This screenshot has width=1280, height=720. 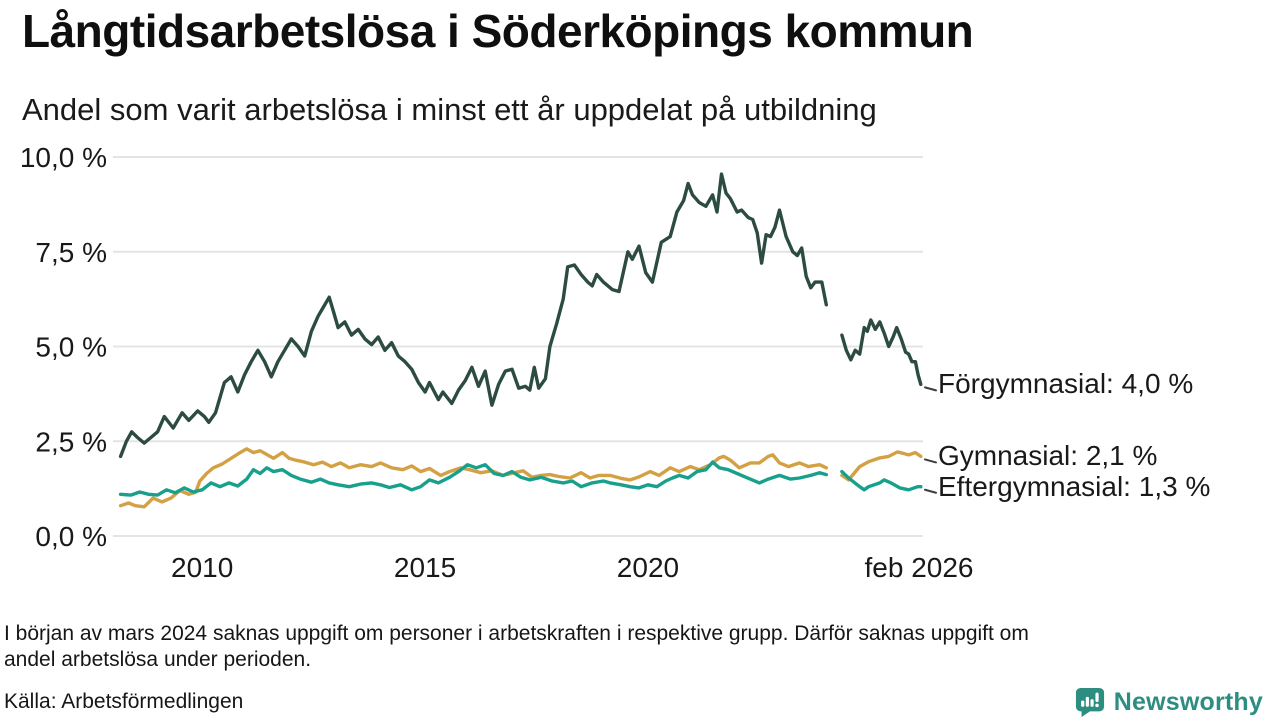 What do you see at coordinates (648, 567) in the screenshot?
I see `x-axis-tick-label: 2020` at bounding box center [648, 567].